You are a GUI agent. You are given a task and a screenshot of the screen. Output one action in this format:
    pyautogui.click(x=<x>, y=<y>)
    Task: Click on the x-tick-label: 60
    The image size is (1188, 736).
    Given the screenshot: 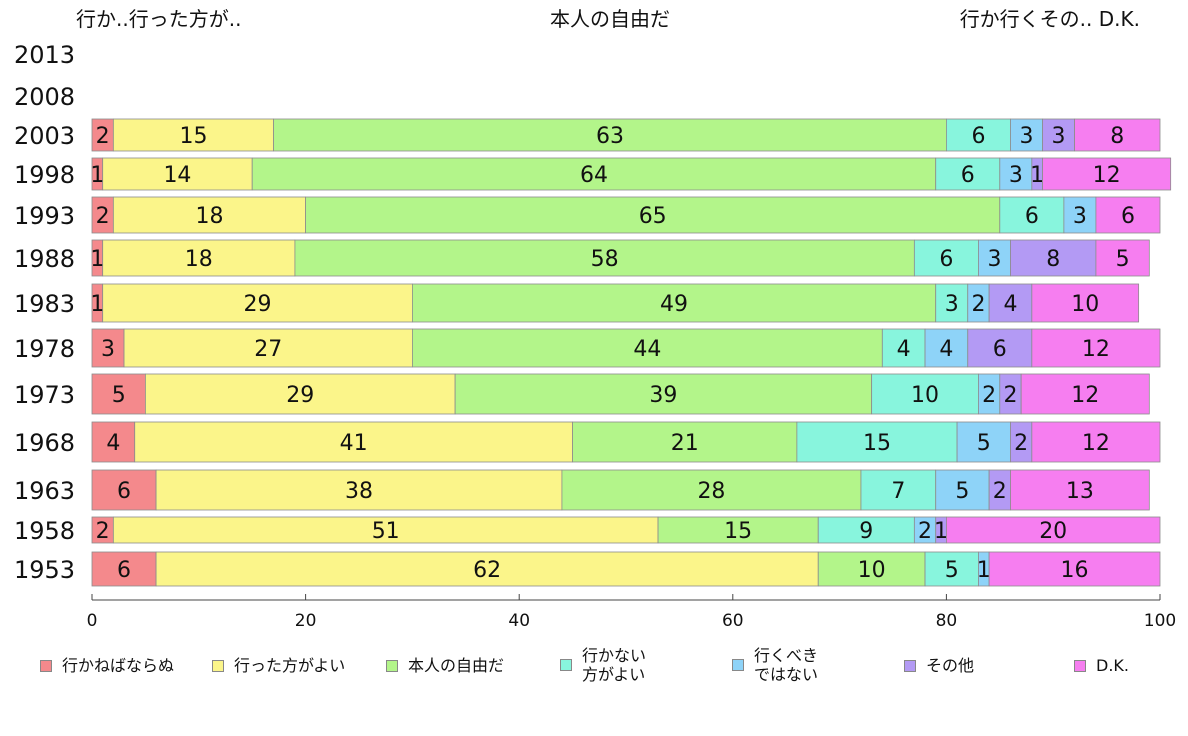 What is the action you would take?
    pyautogui.click(x=733, y=621)
    